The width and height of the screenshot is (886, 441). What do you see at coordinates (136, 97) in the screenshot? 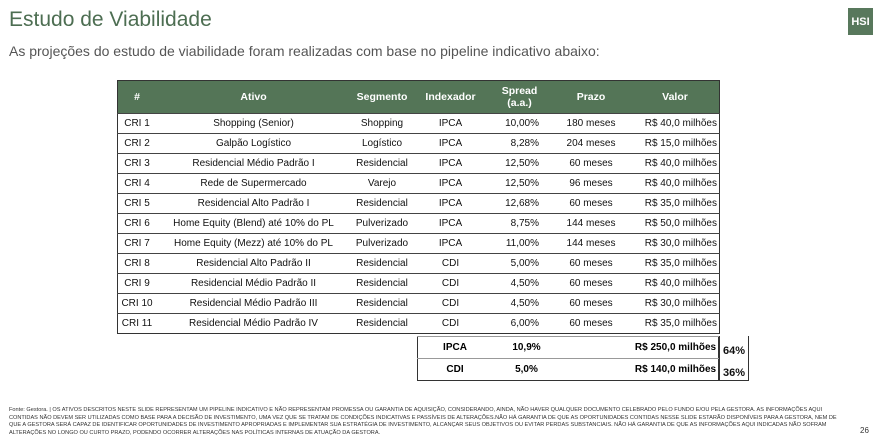
I see `col-number: #` at bounding box center [136, 97].